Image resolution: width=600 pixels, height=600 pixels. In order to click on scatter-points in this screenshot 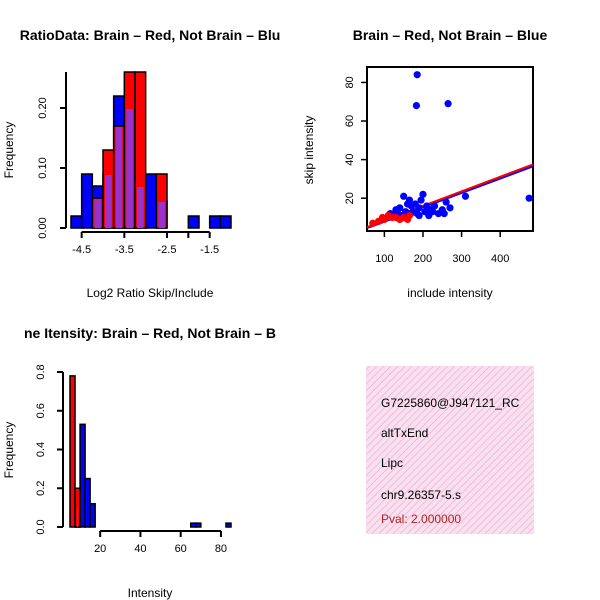, I will do `click(450, 150)`.